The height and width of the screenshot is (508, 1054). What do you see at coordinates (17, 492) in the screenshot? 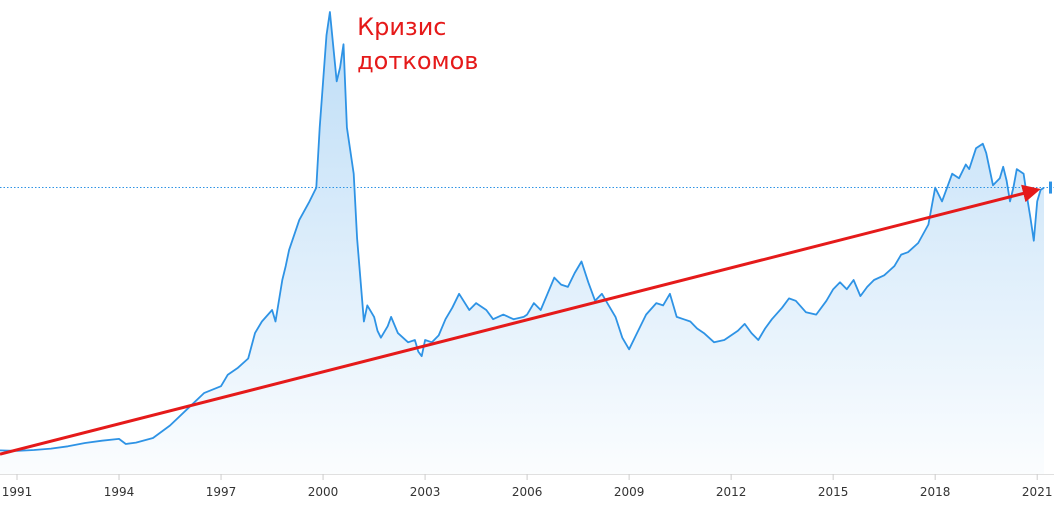
I see `x-tick-label: 1991` at bounding box center [17, 492].